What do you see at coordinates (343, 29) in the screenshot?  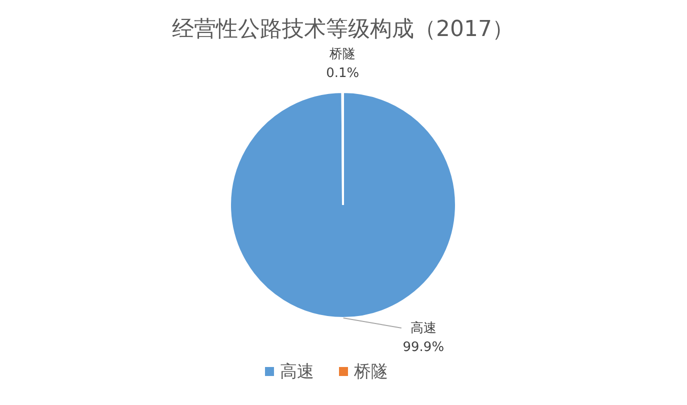 I see `chart-title: 经营性公路技术等级构成（2017）` at bounding box center [343, 29].